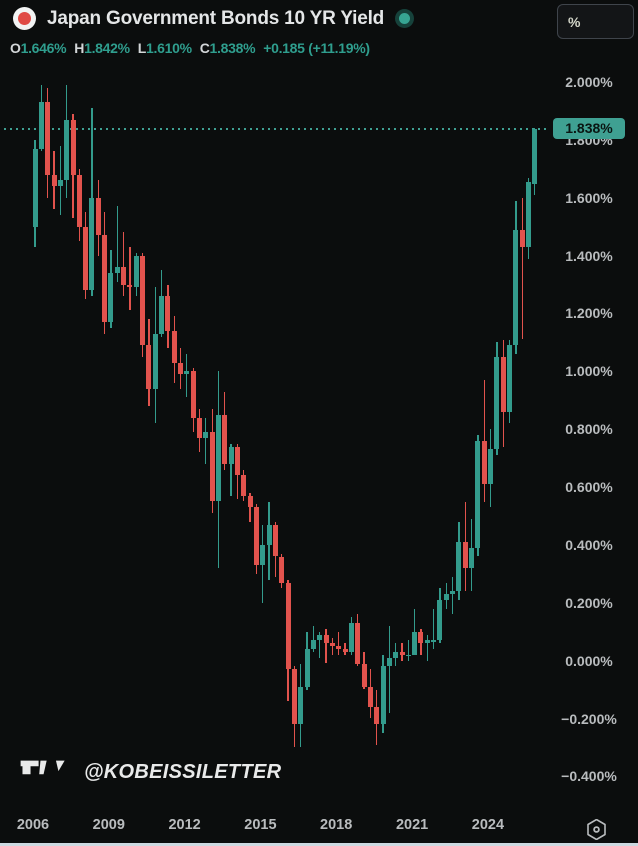  What do you see at coordinates (15, 48) in the screenshot?
I see `open-label: O` at bounding box center [15, 48].